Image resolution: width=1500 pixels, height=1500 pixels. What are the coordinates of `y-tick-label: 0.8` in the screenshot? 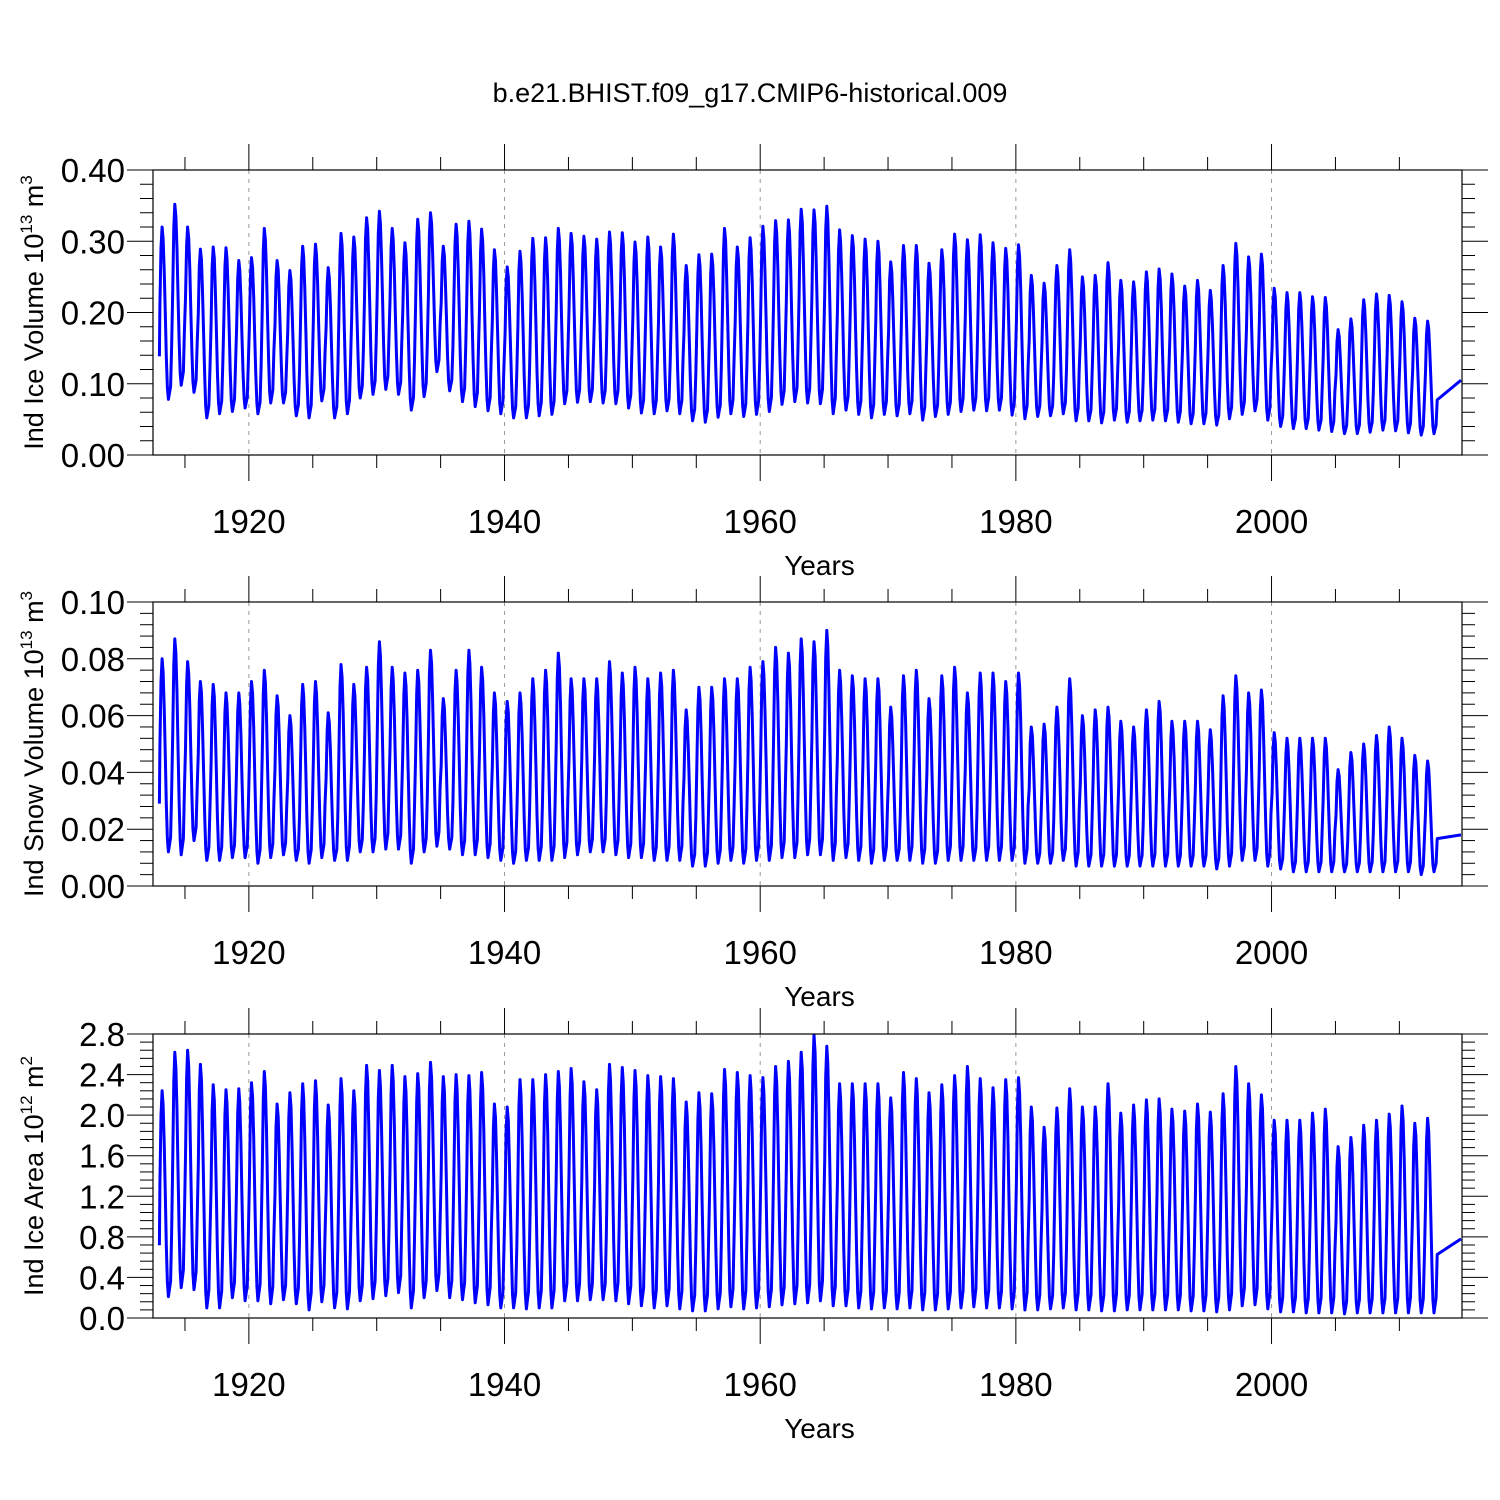 It's located at (102, 1237).